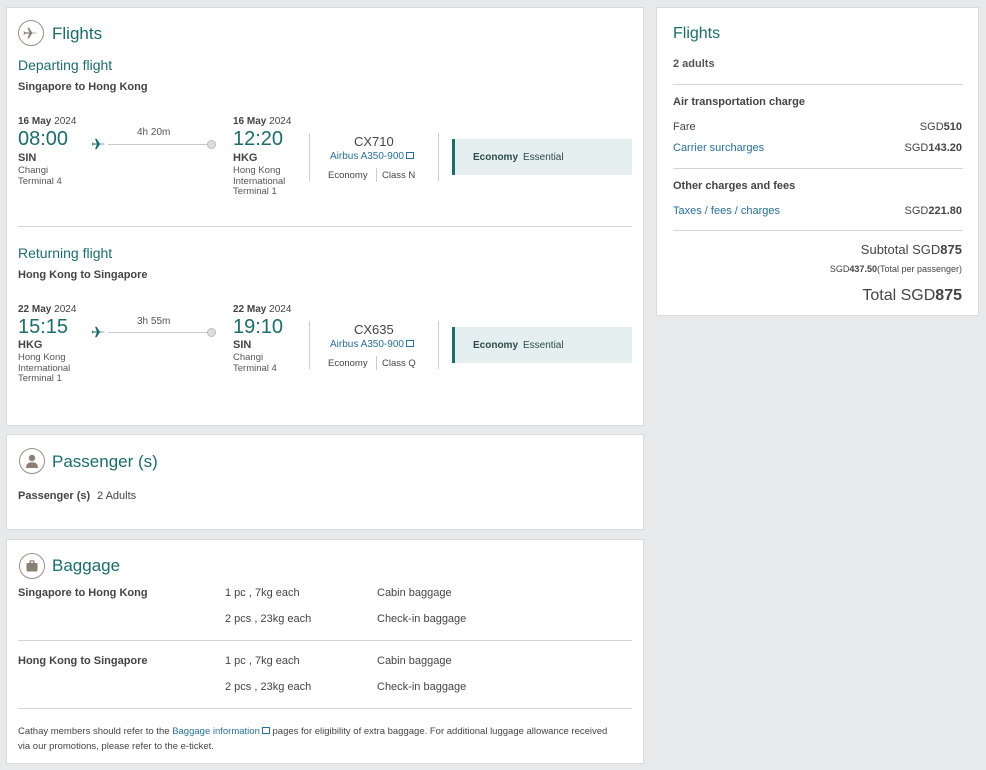  Describe the element at coordinates (734, 186) in the screenshot. I see `other-charges-header: Other charges and fees` at that location.